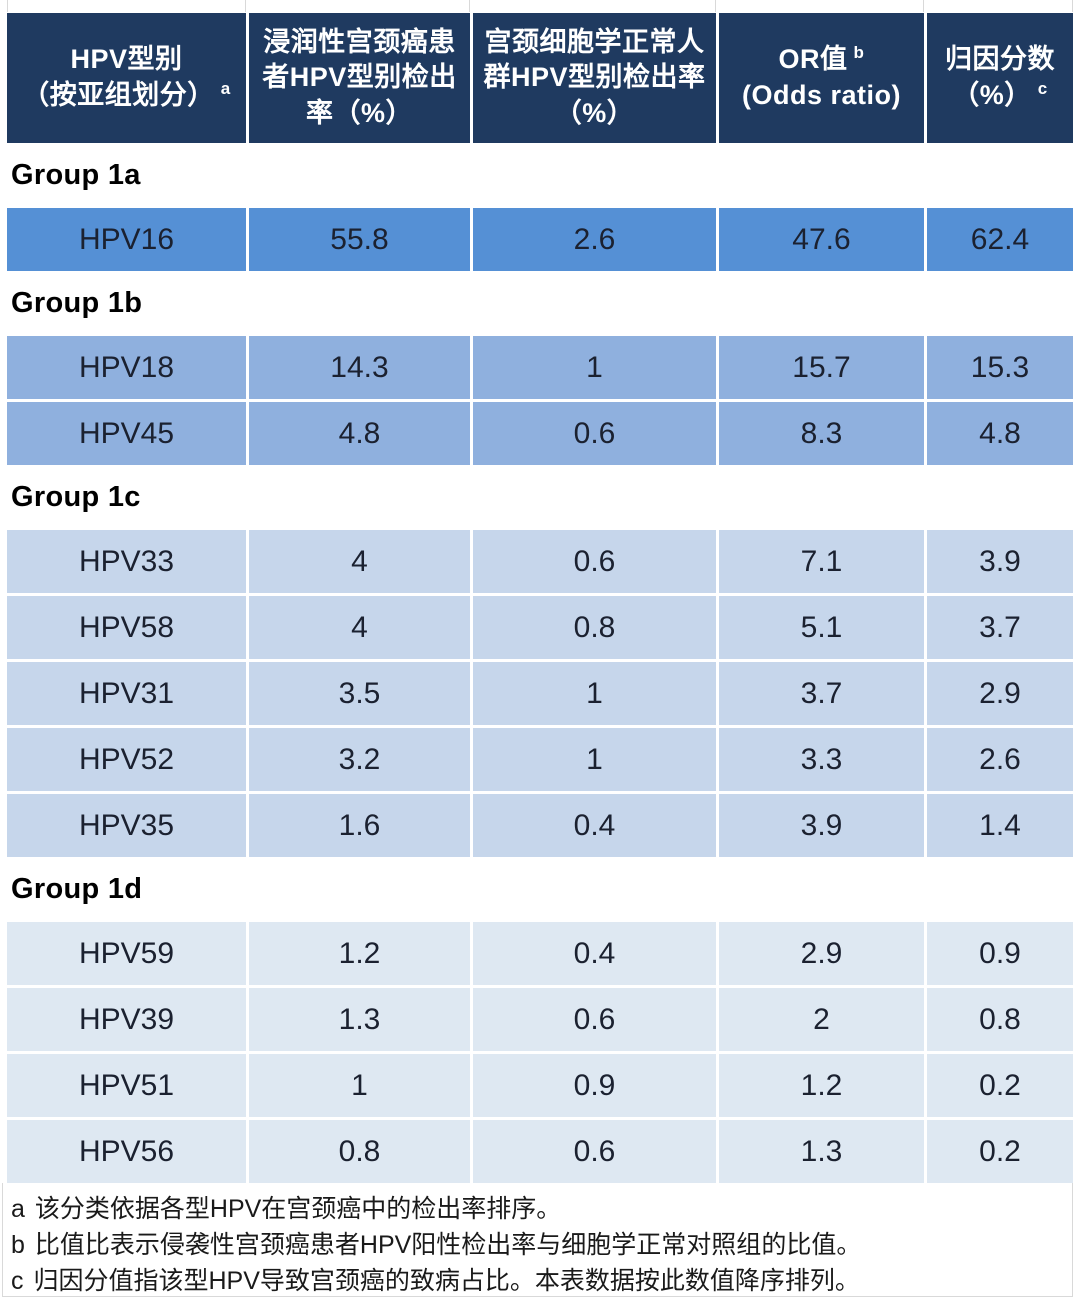 The width and height of the screenshot is (1080, 1300). I want to click on value-cell: 55.8, so click(359, 239).